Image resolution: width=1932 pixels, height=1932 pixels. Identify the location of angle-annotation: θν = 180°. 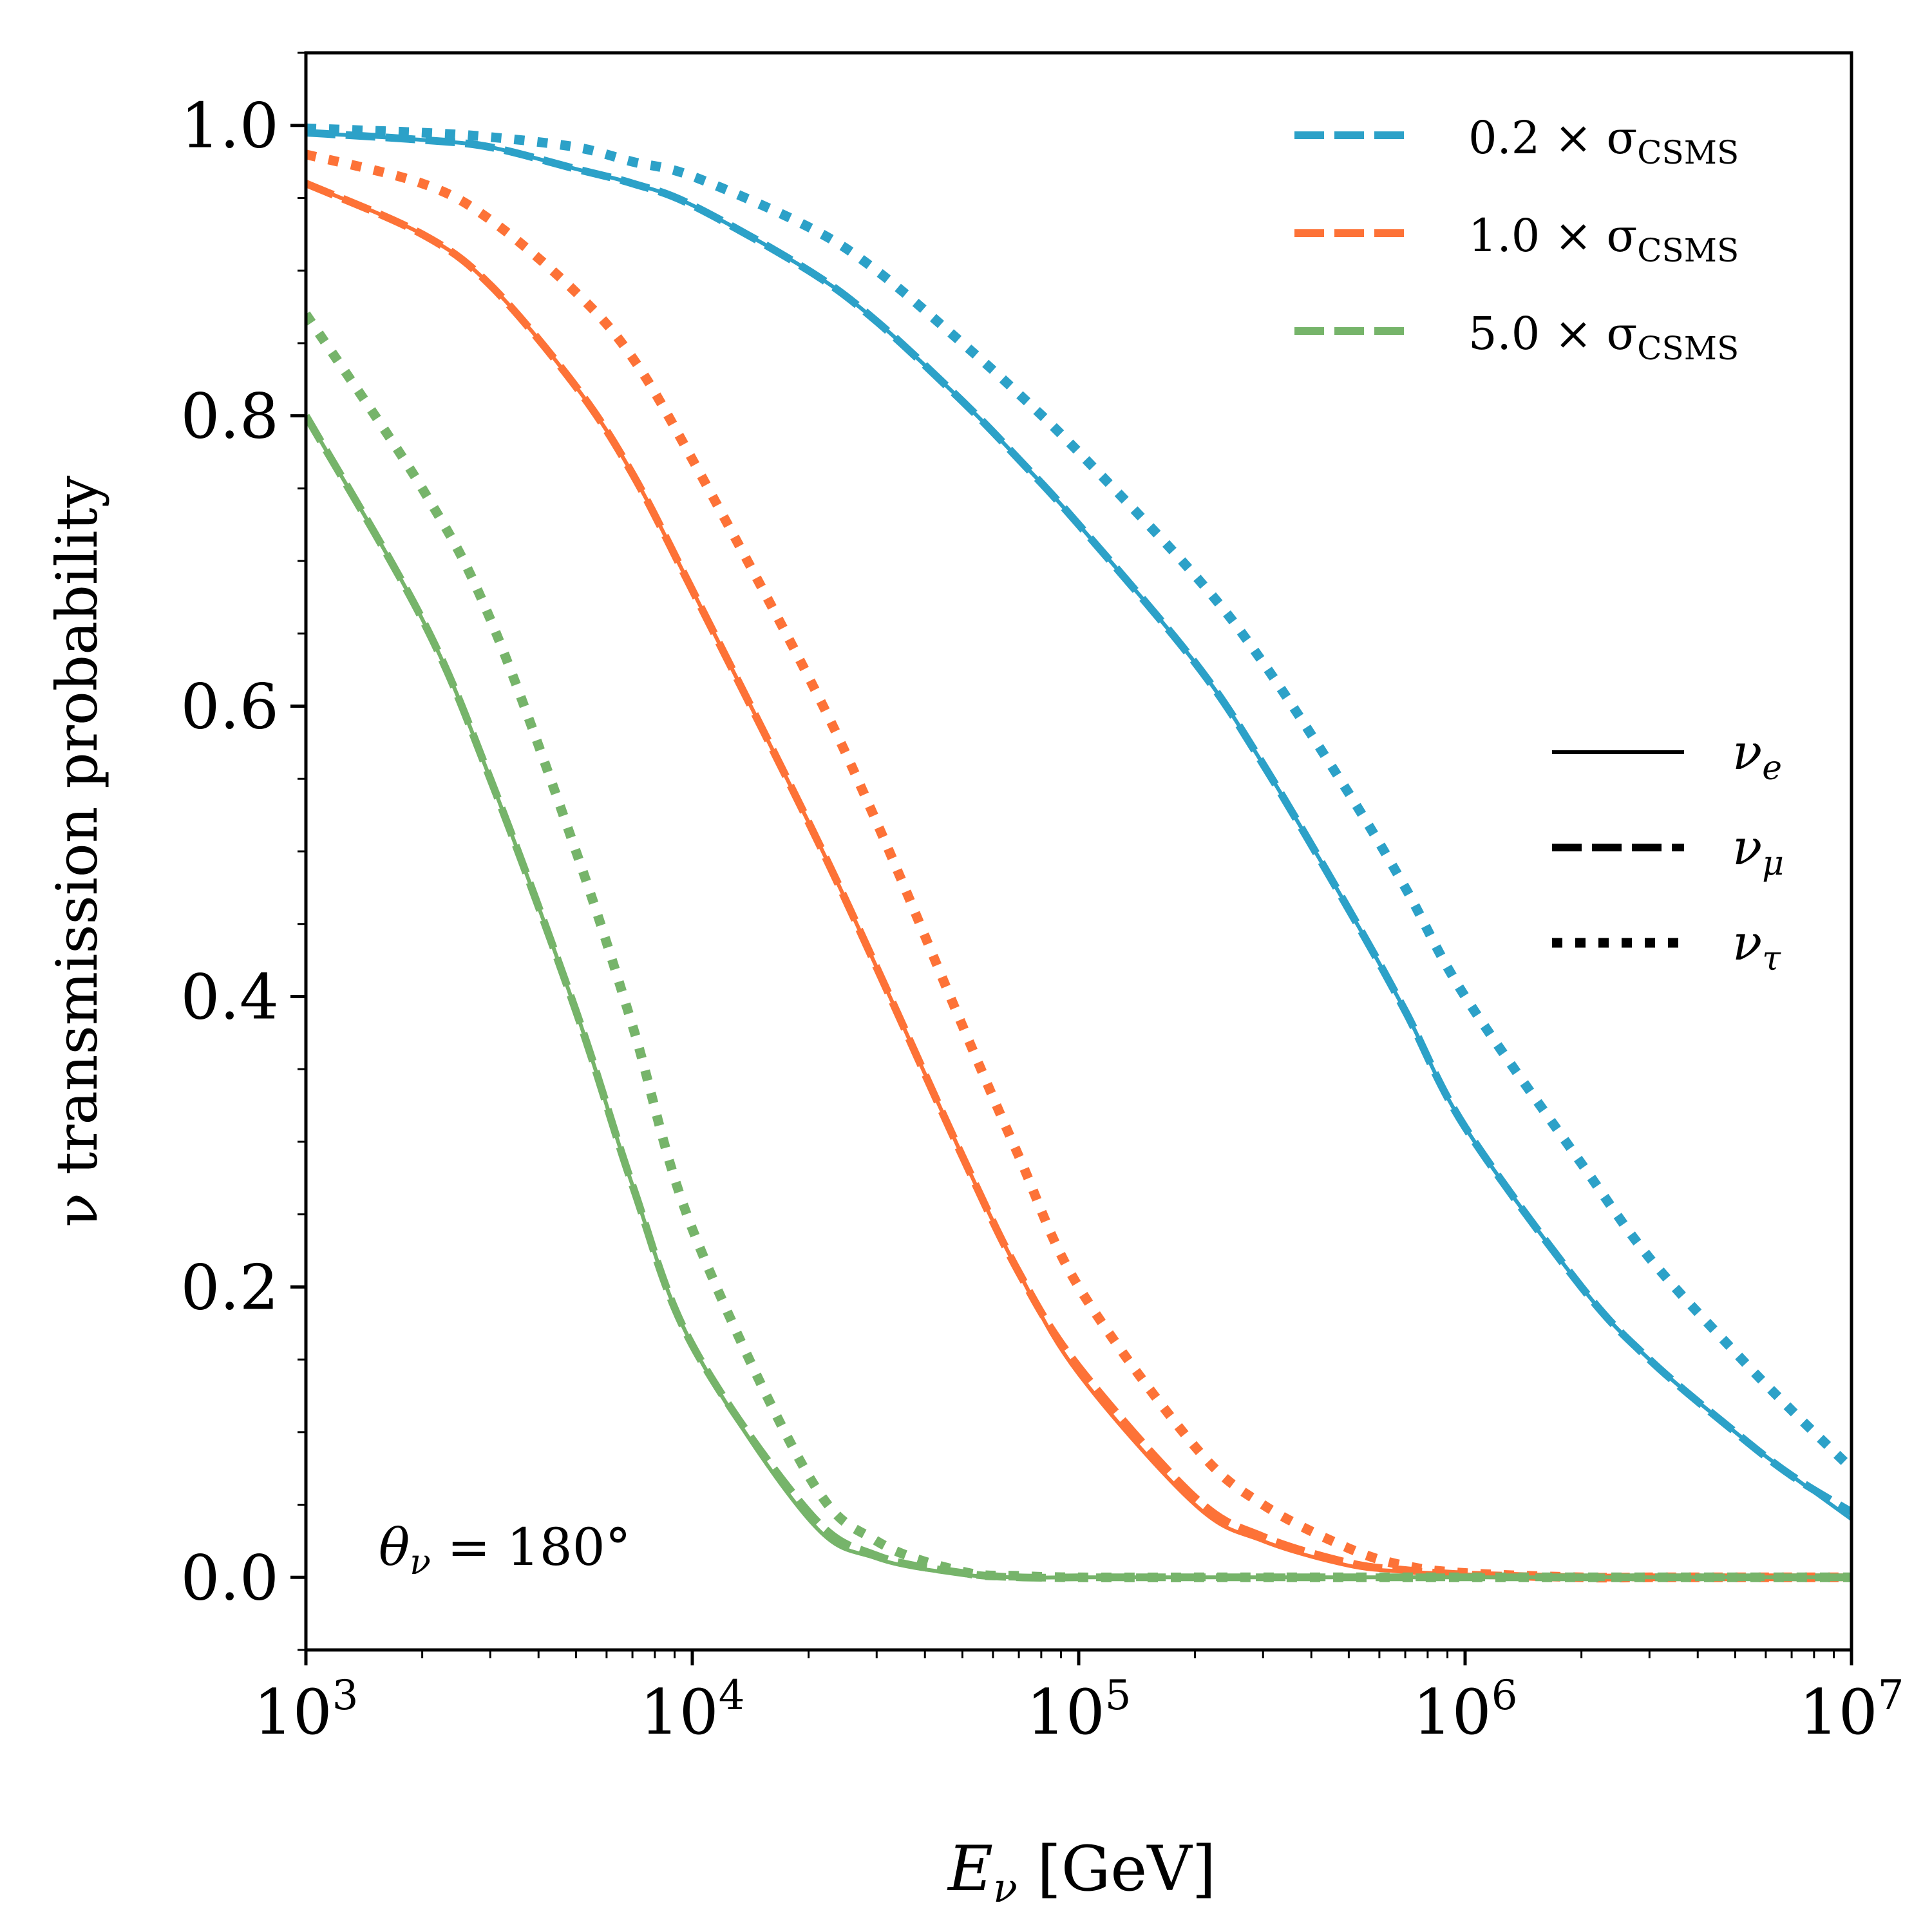
(505, 1549).